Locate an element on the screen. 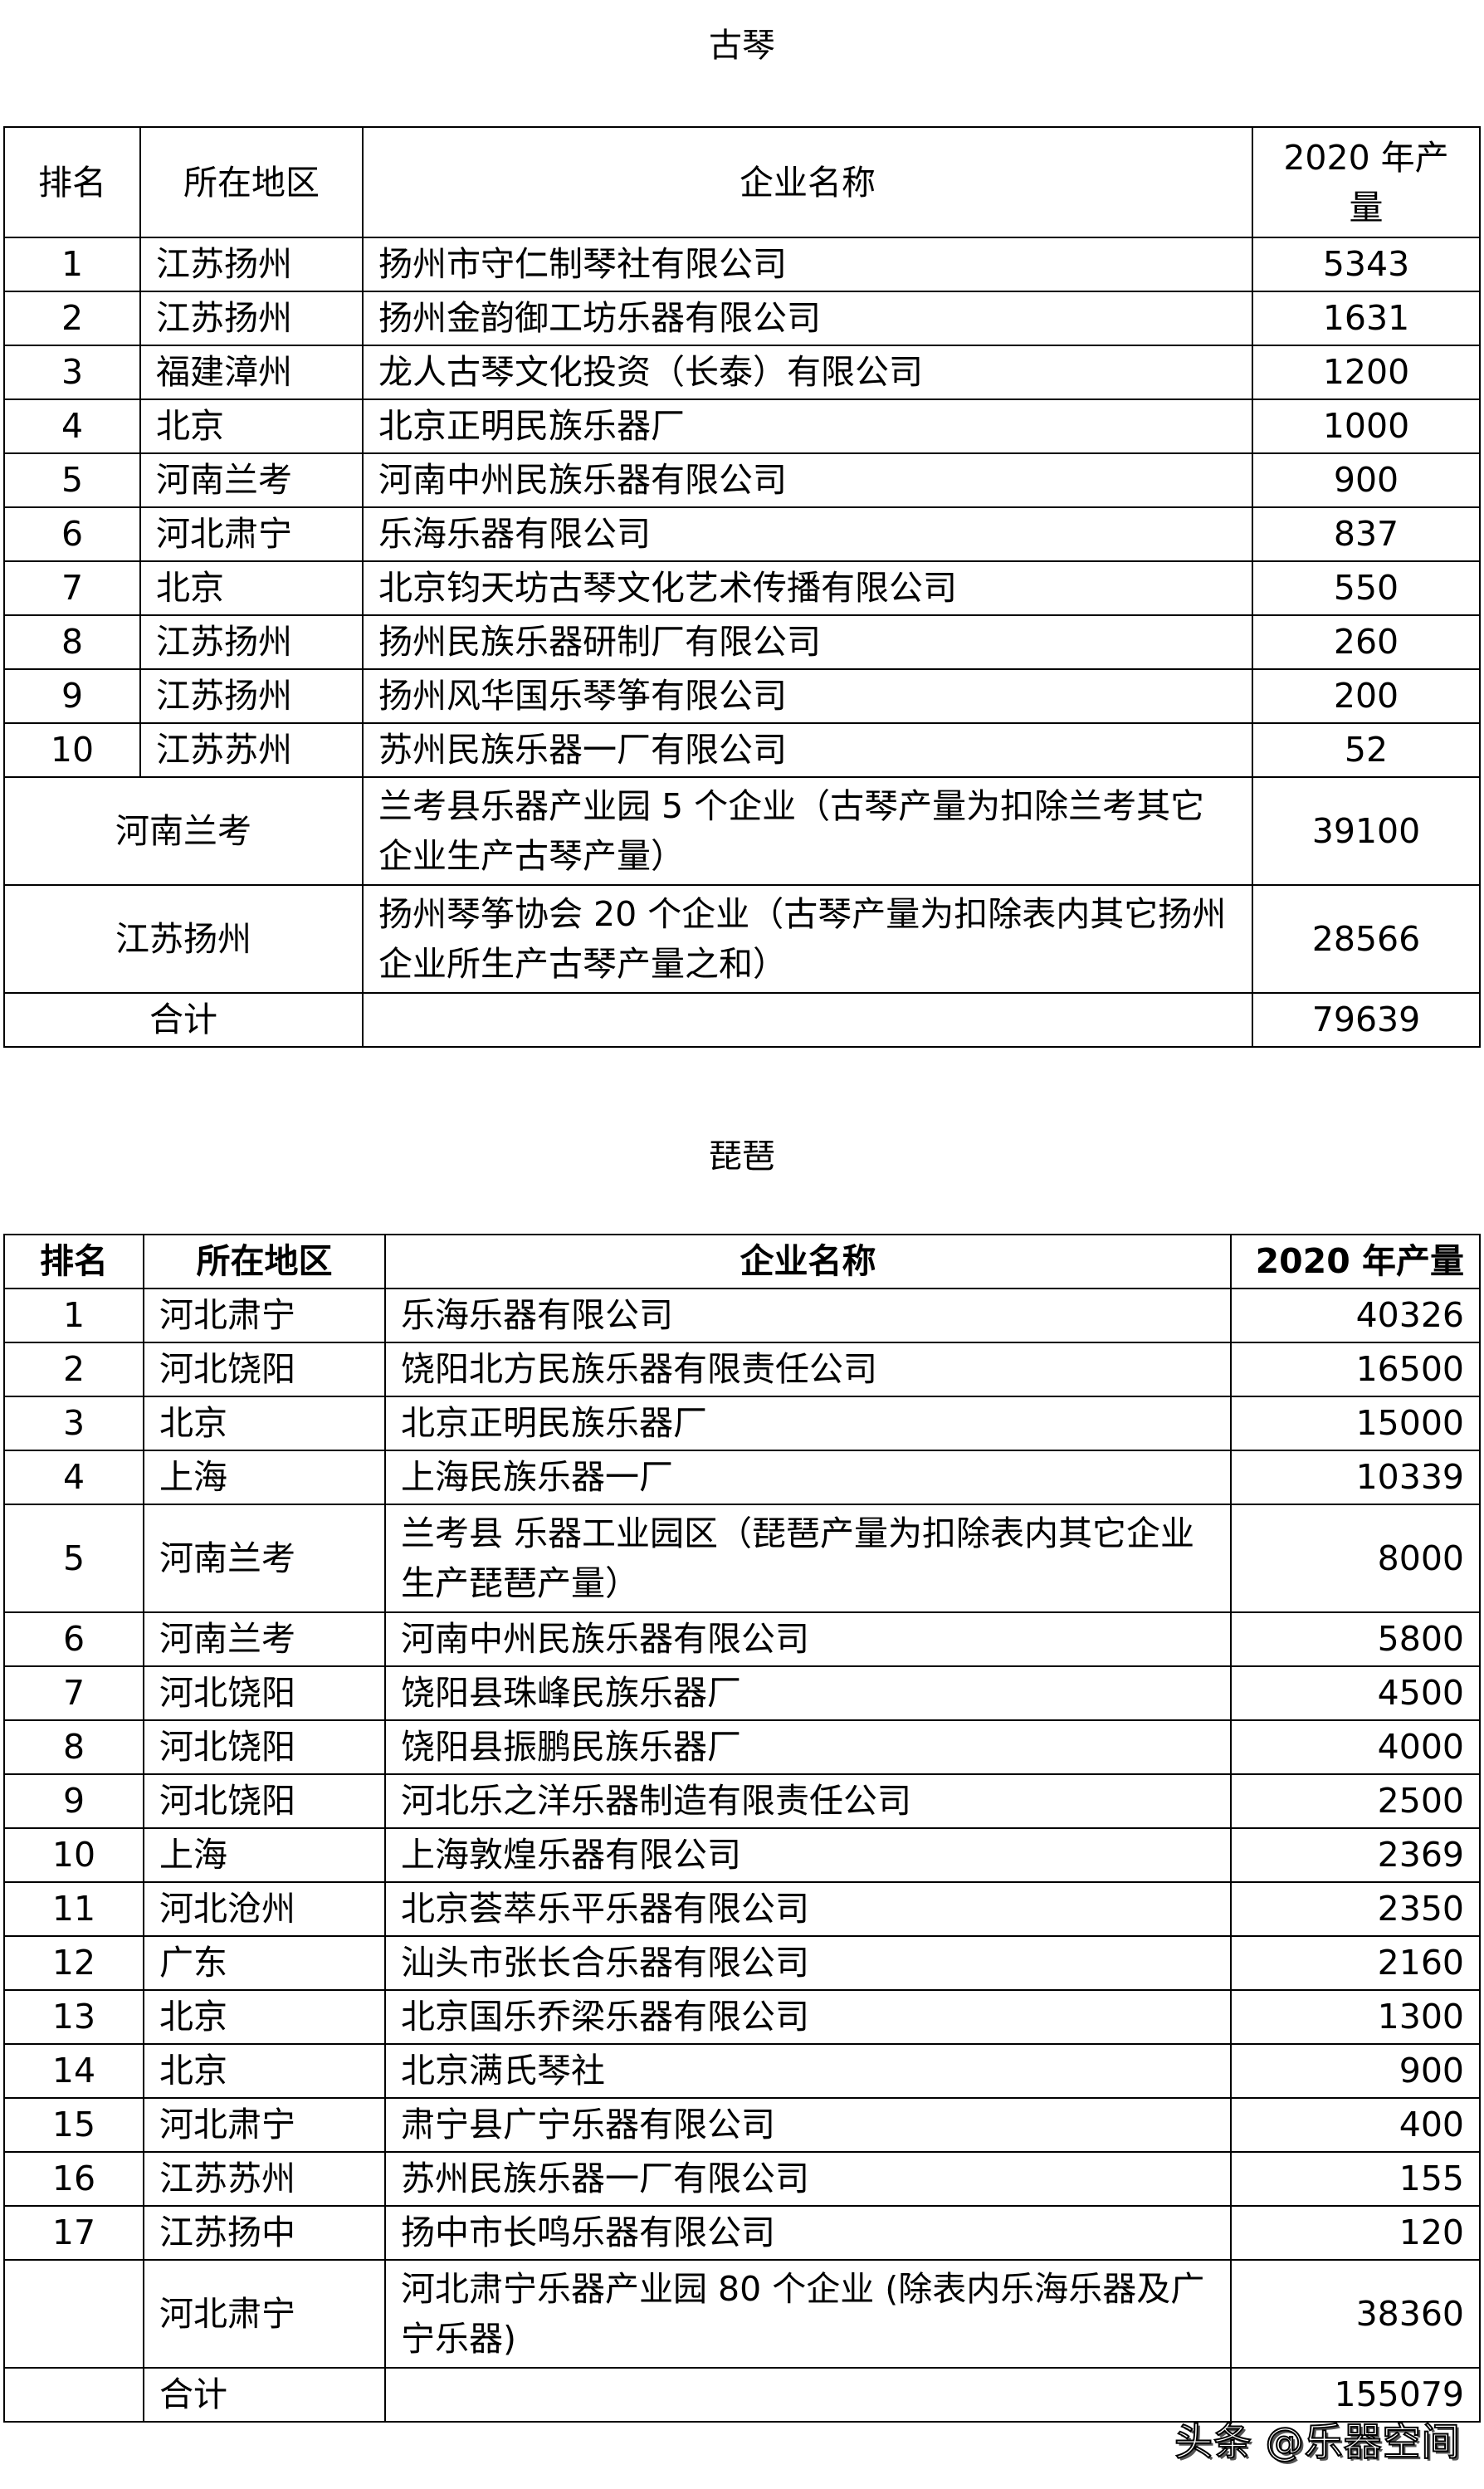 Image resolution: width=1484 pixels, height=2489 pixels. output-cell: 5800 is located at coordinates (1355, 1639).